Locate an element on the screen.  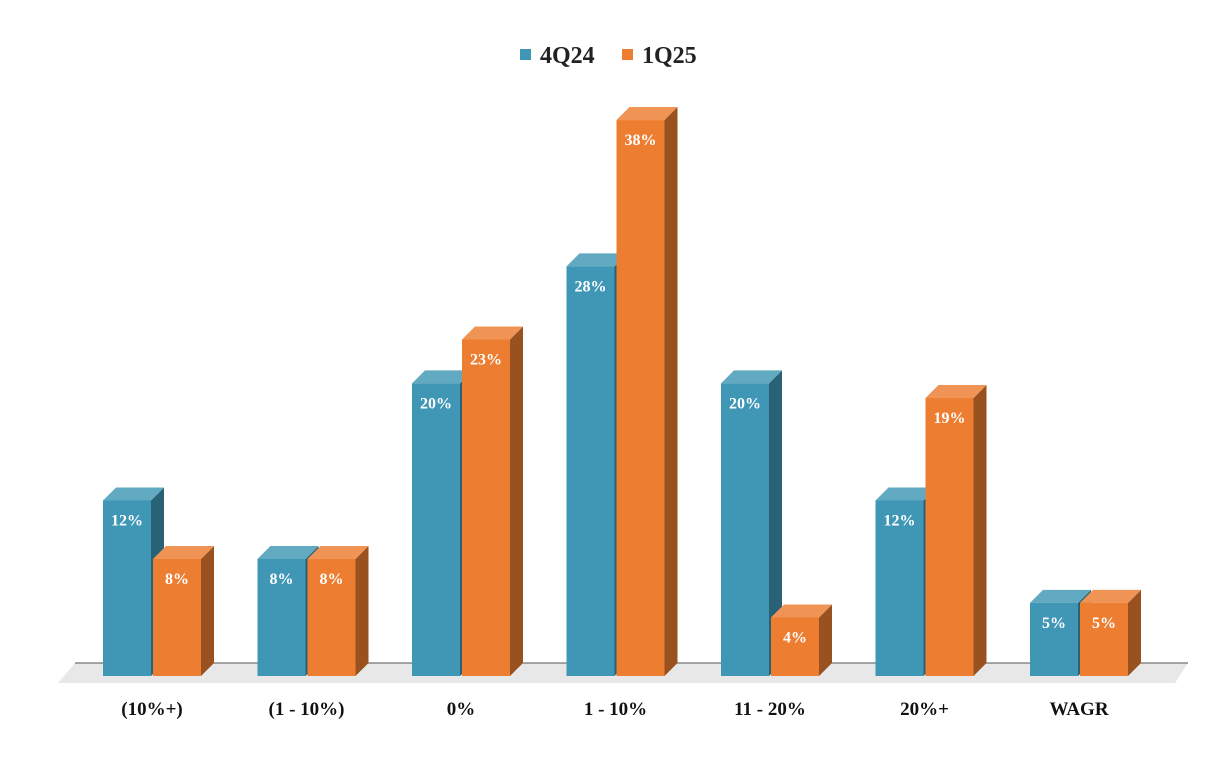
category-label: 11 - 20% is located at coordinates (770, 709).